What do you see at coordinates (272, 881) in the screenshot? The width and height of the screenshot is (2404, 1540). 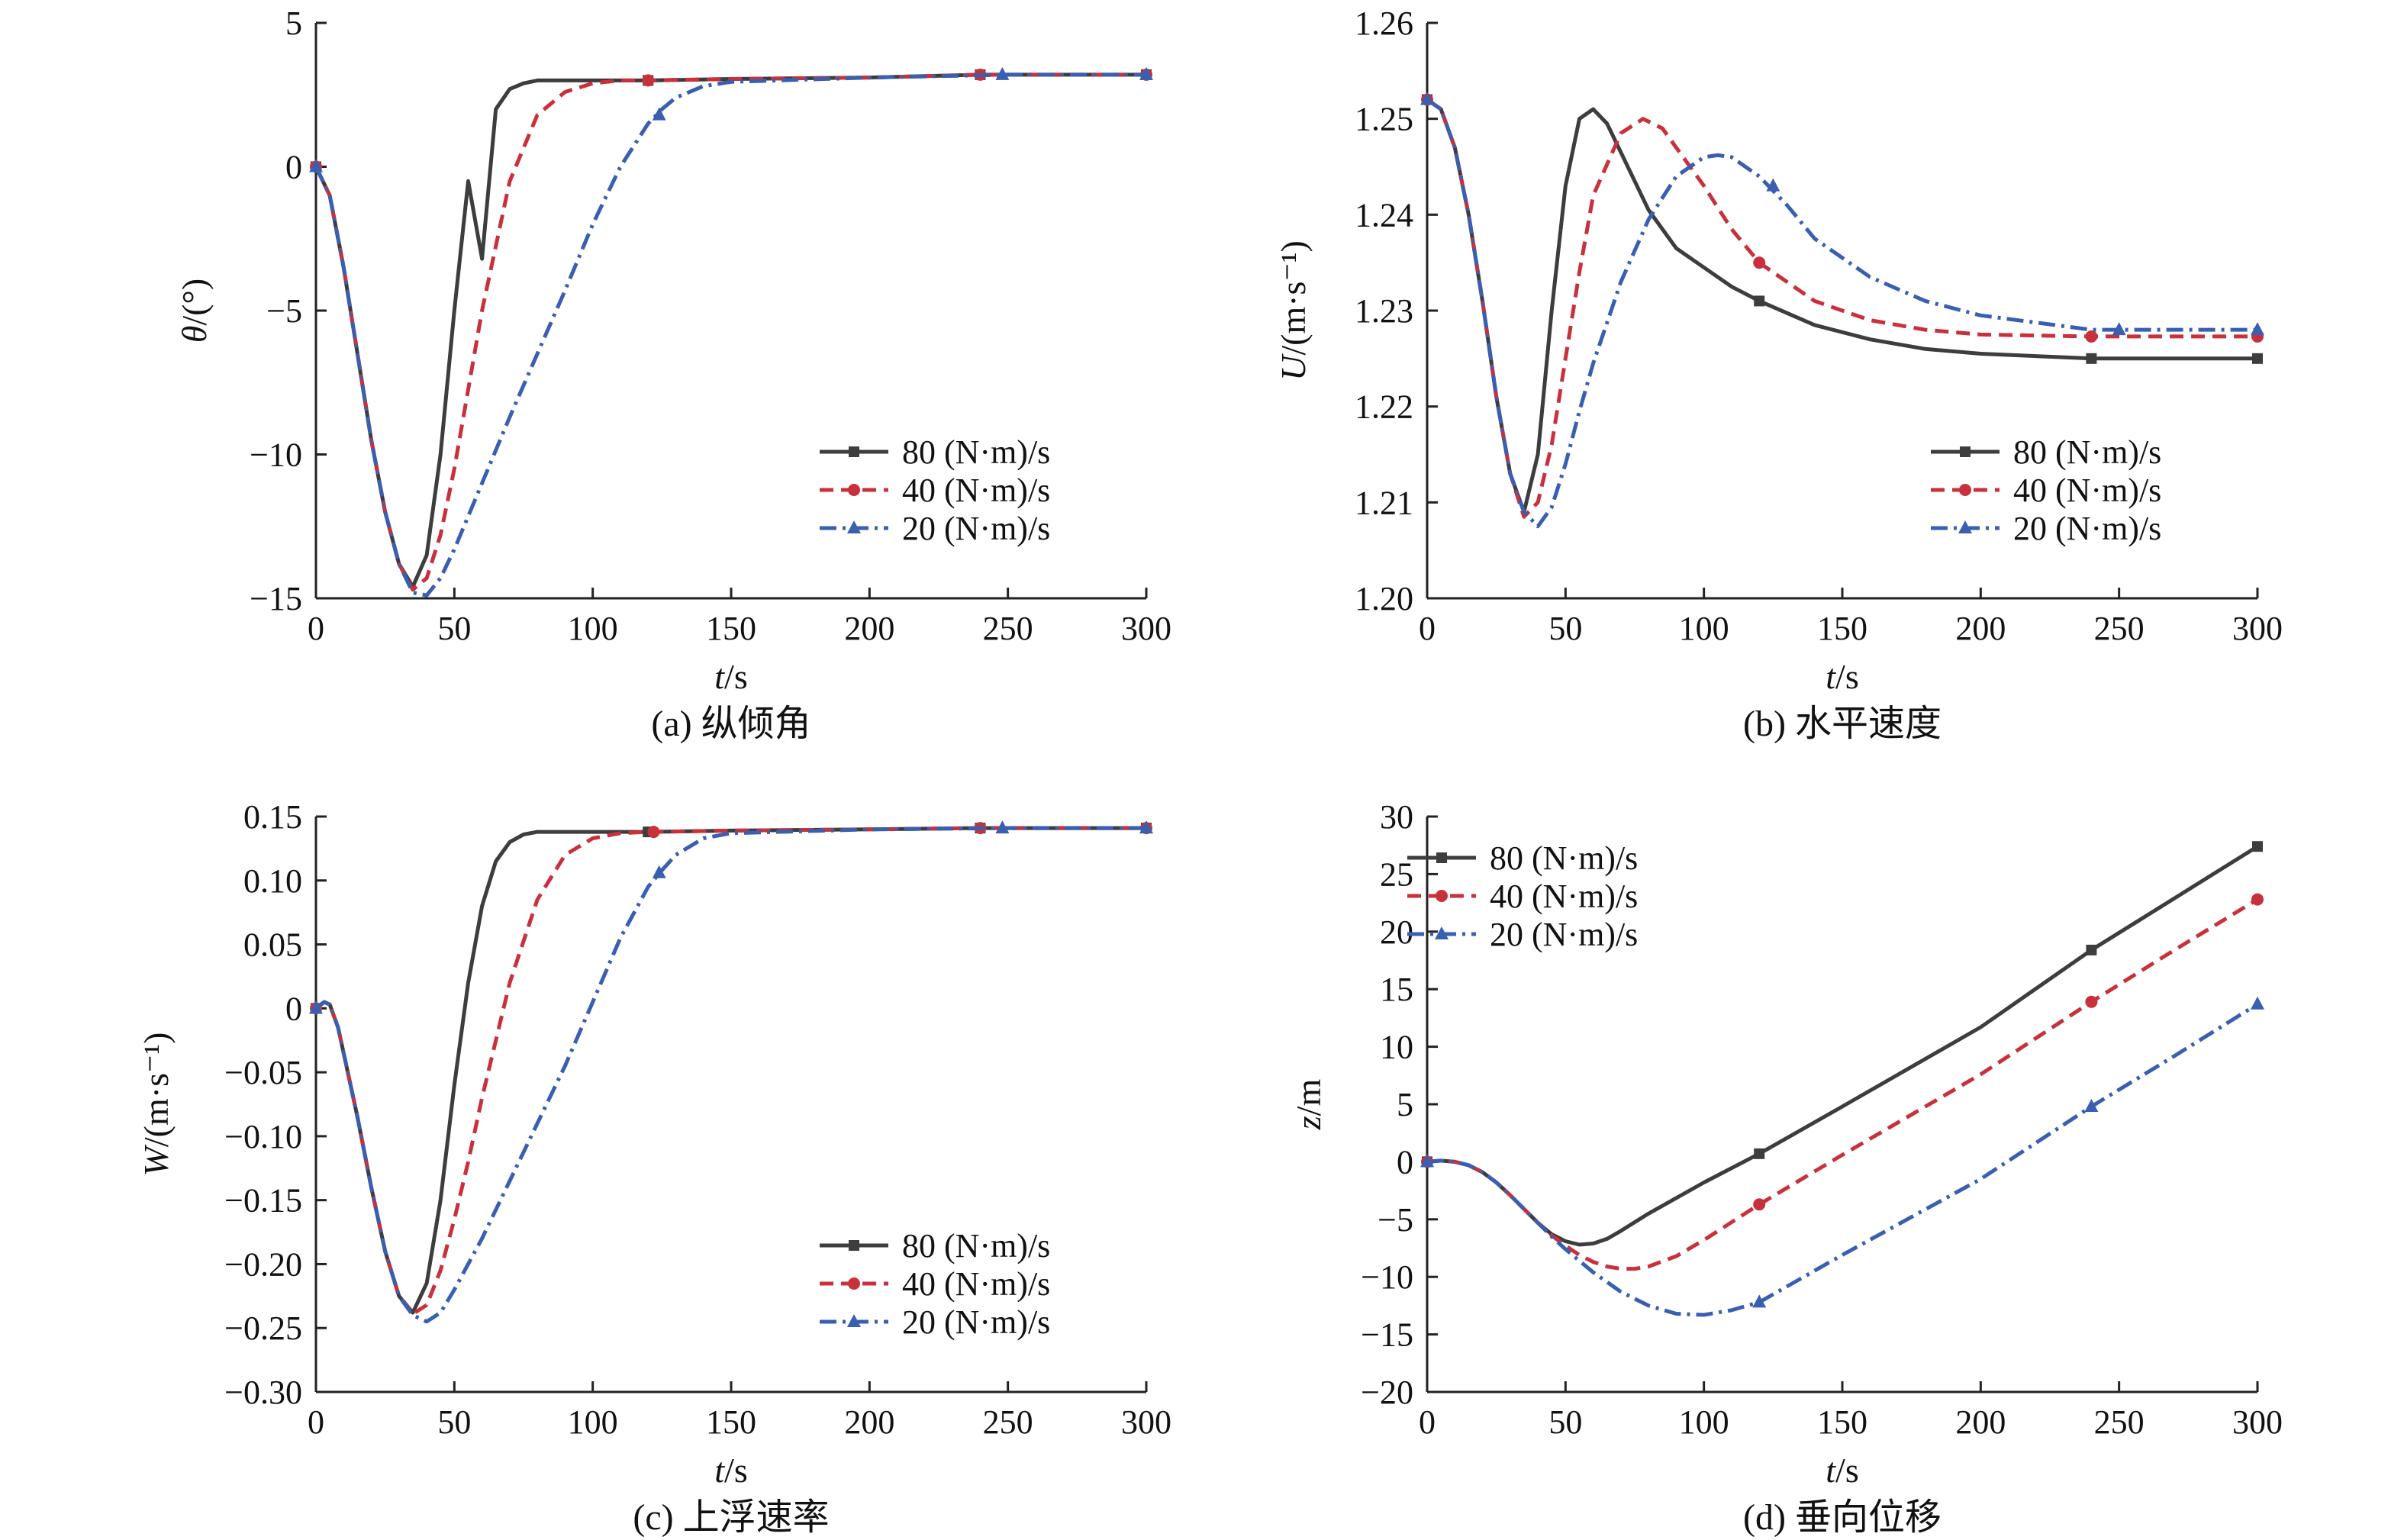 I see `y-tick-label: 0.10` at bounding box center [272, 881].